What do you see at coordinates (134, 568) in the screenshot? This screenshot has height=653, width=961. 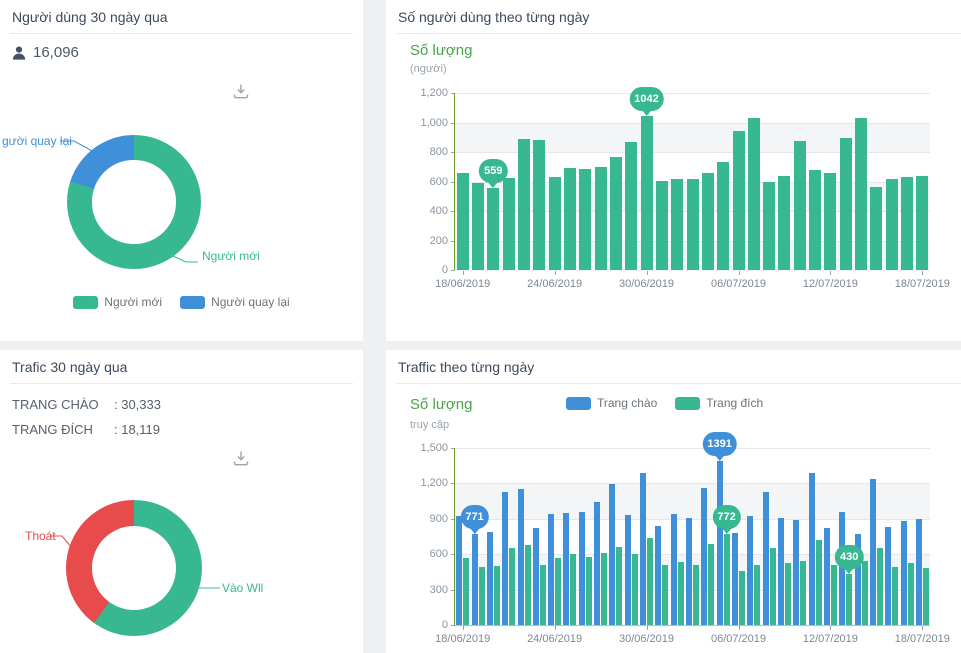 I see `traffic-donut` at bounding box center [134, 568].